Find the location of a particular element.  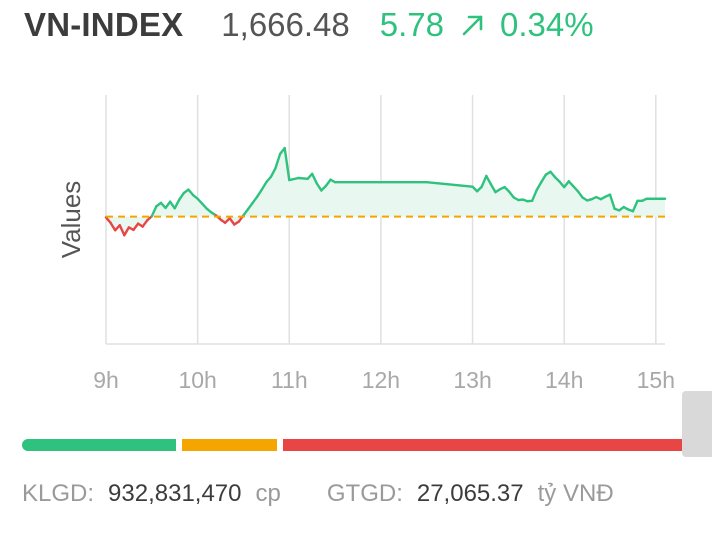

declining-bar is located at coordinates (487, 445).